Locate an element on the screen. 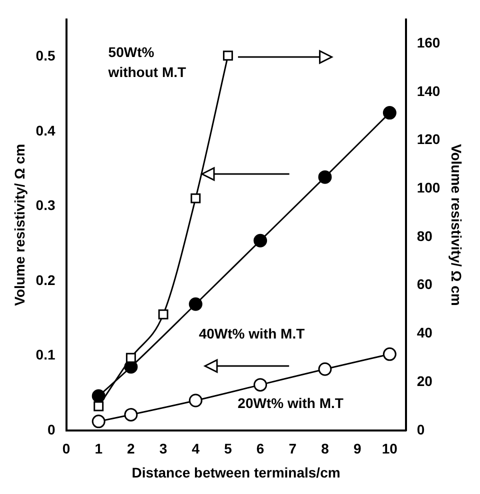  y-tick-label: 0.2 is located at coordinates (46, 280).